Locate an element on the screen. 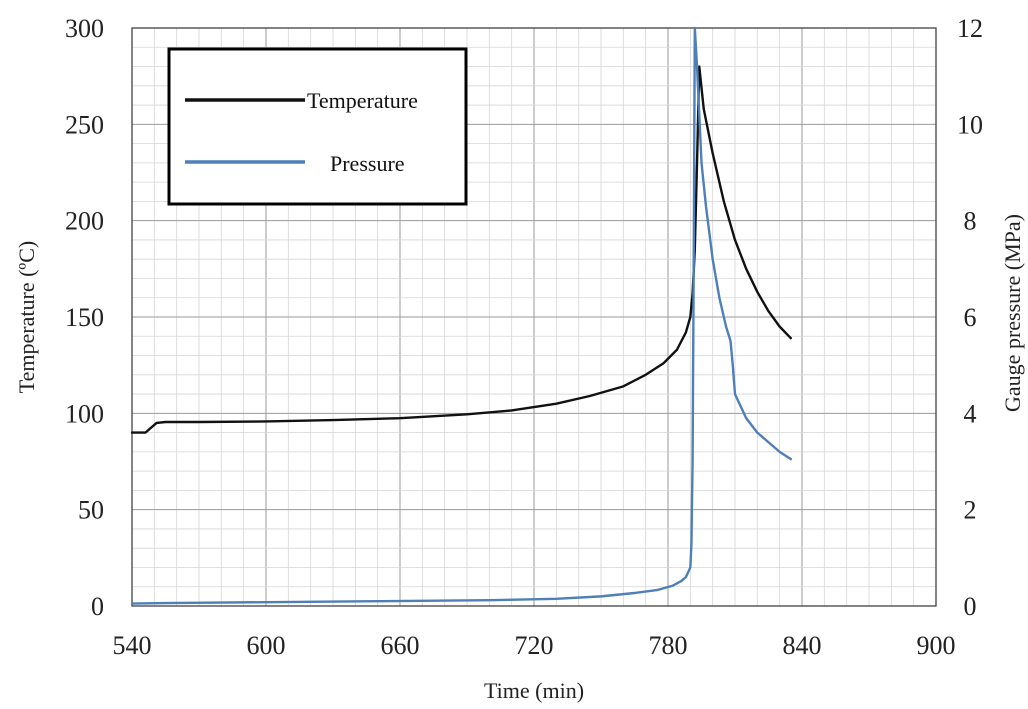  x-tick-label: 780 is located at coordinates (668, 645).